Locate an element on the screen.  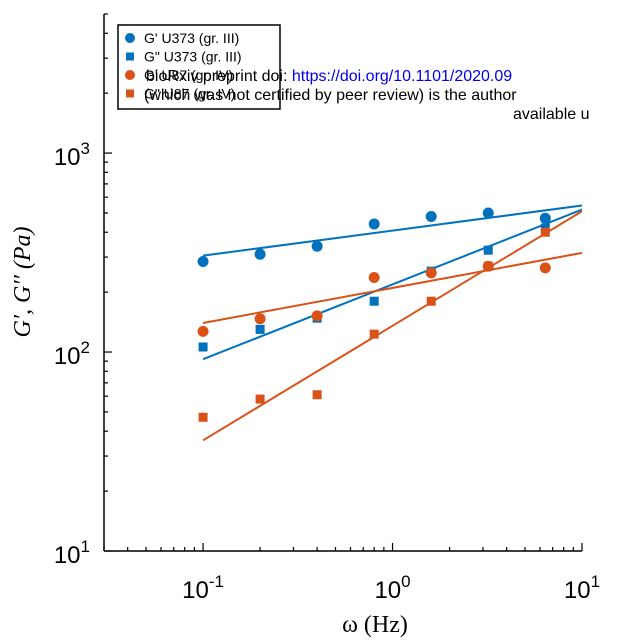
legend-box is located at coordinates (199, 67).